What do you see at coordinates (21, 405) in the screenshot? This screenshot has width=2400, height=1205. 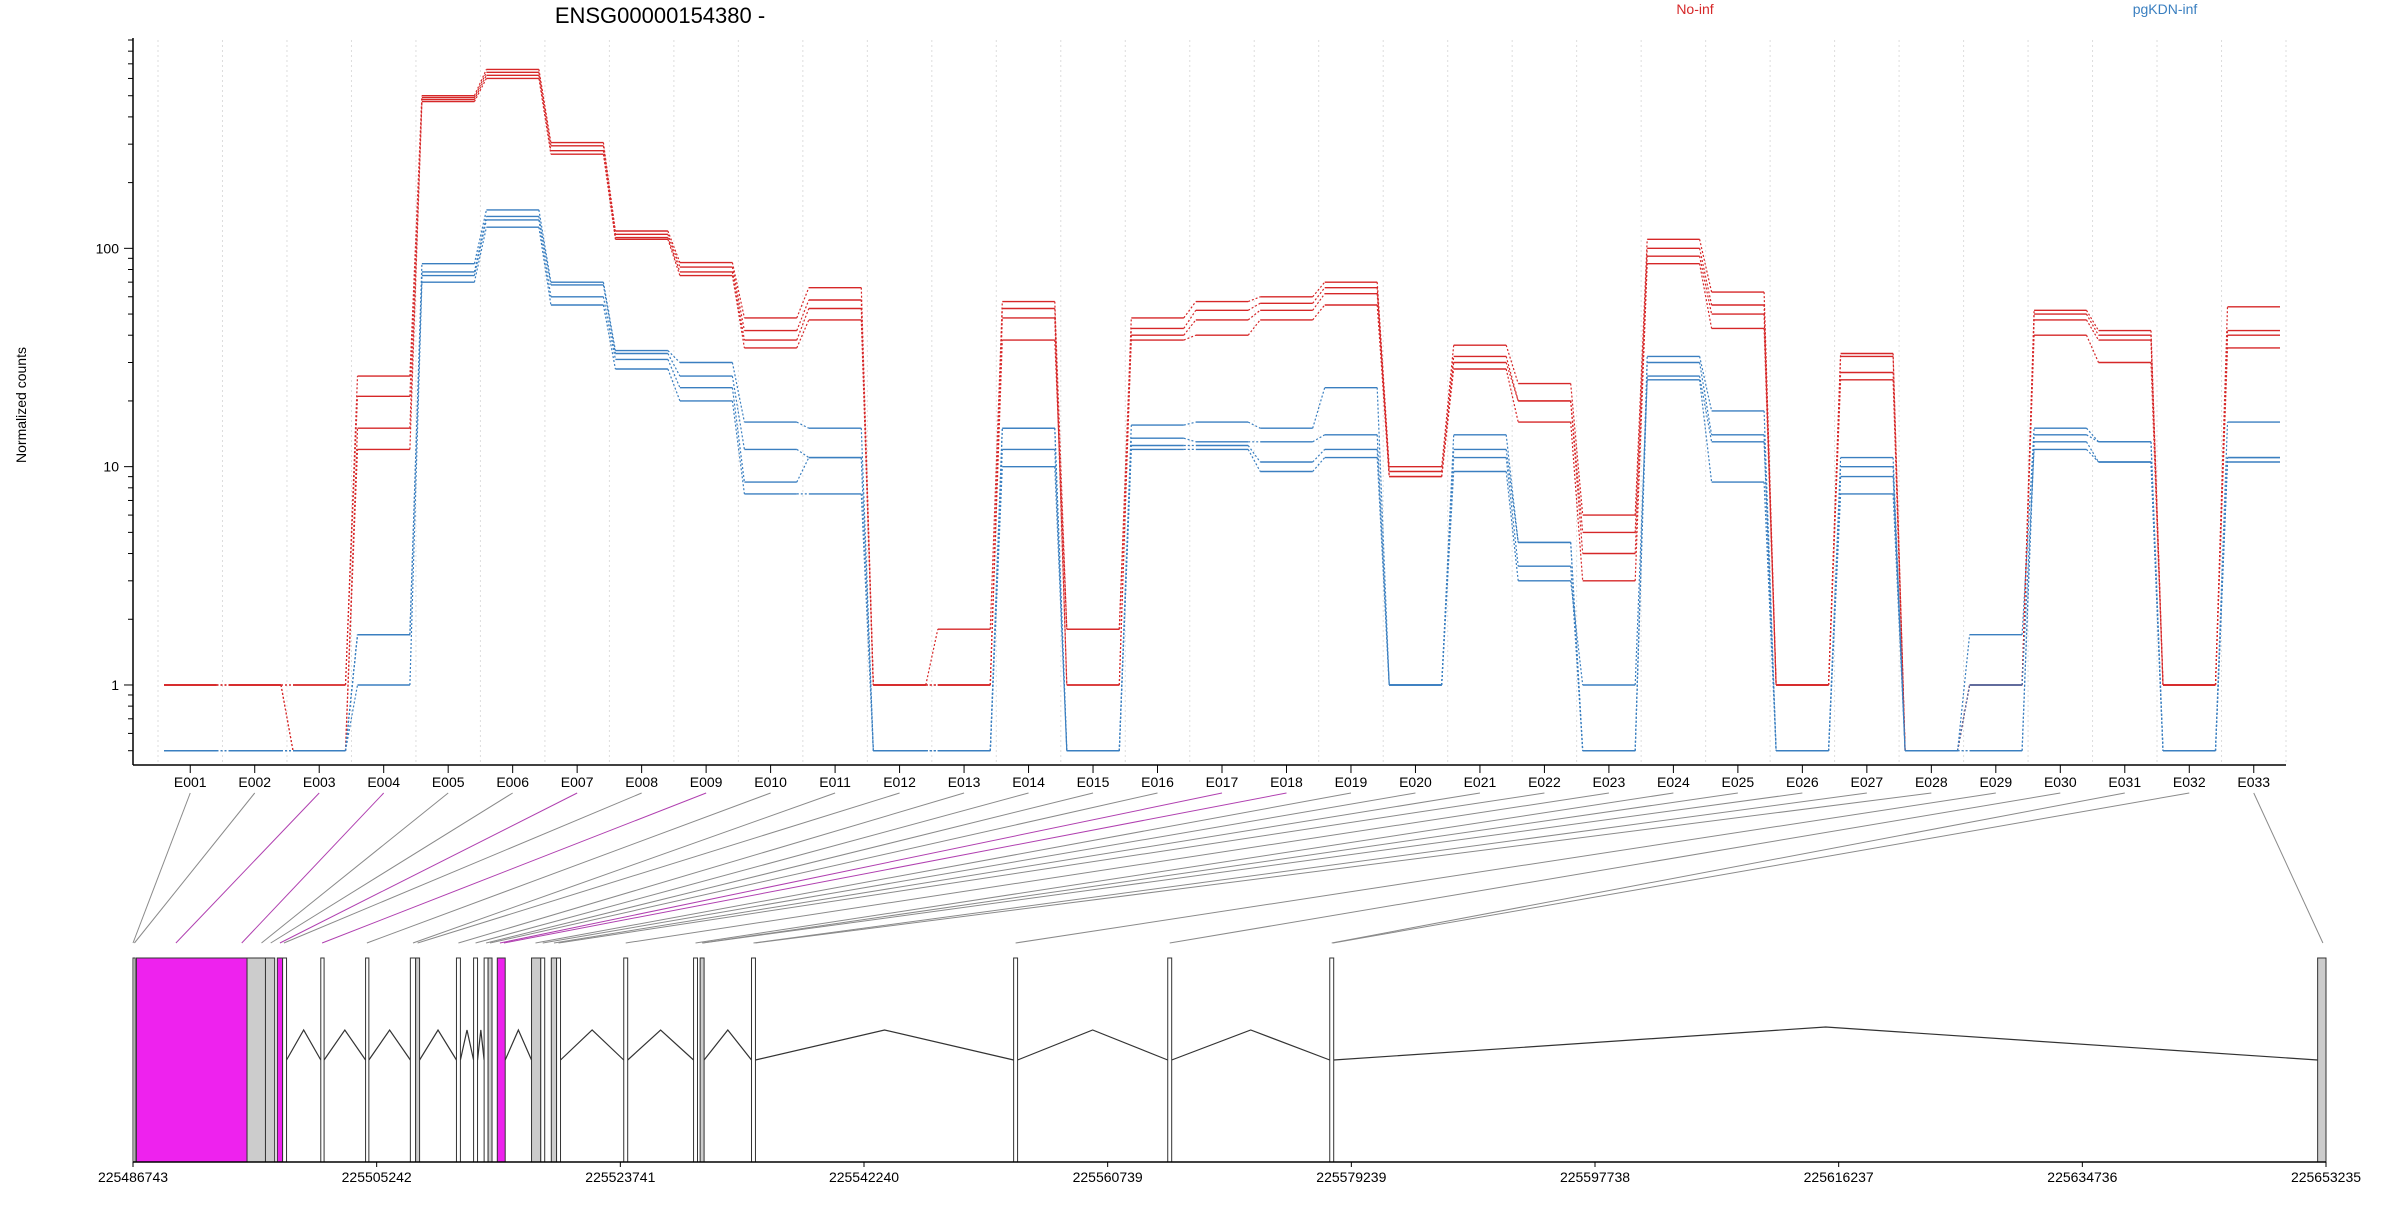 I see `y-axis-label: Normalized counts` at bounding box center [21, 405].